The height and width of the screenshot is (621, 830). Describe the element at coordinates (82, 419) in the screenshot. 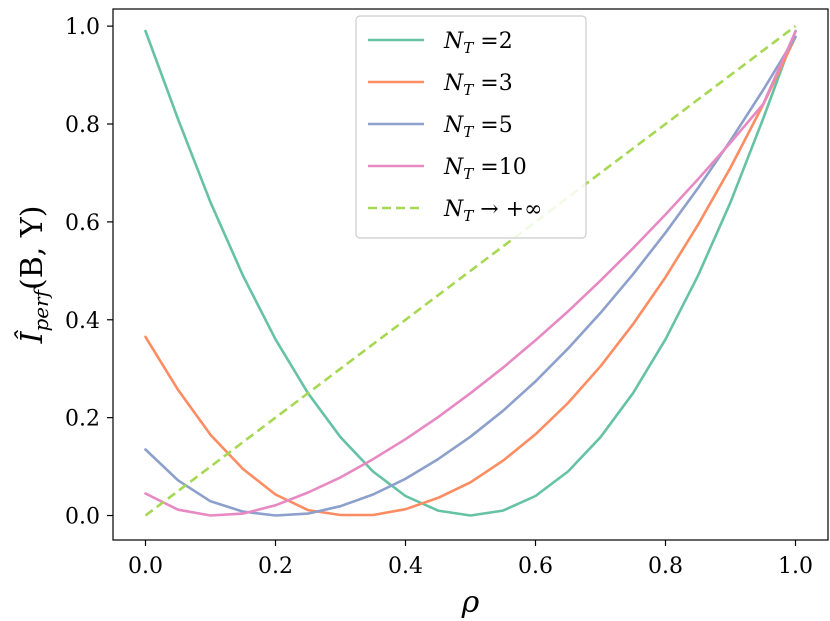

I see `y-tick-label: 0.2` at that location.